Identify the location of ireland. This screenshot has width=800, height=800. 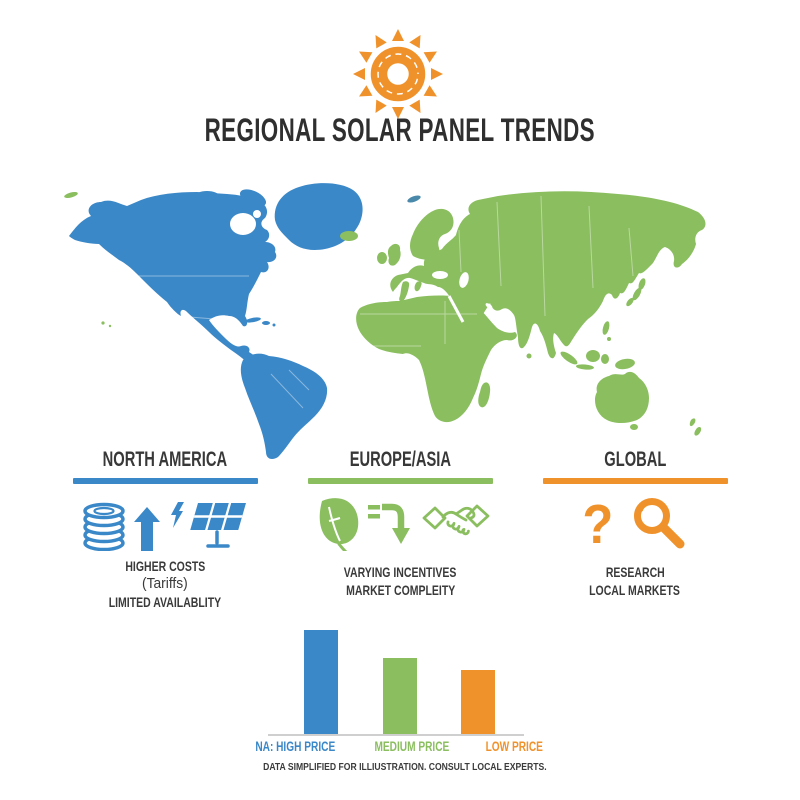
(382, 258).